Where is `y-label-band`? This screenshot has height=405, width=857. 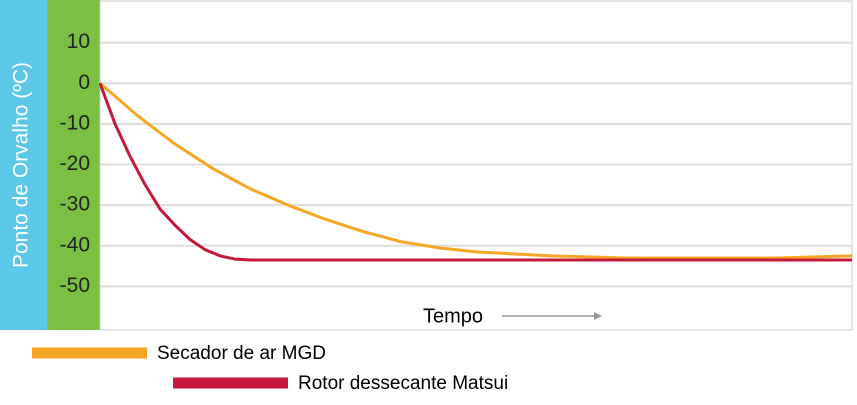
y-label-band is located at coordinates (23, 165).